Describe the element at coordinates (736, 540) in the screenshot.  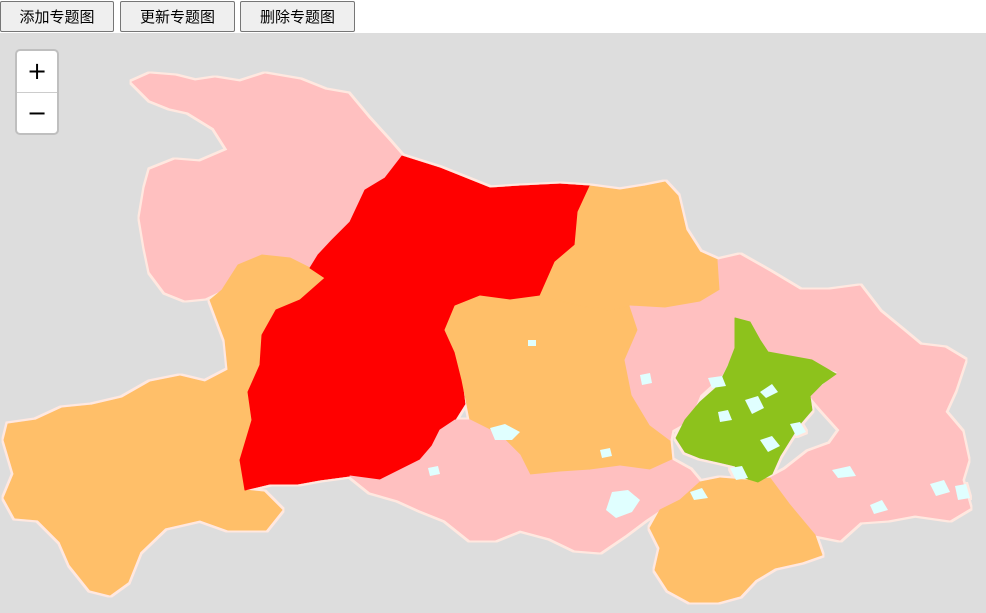
I see `region-southeast-orange` at that location.